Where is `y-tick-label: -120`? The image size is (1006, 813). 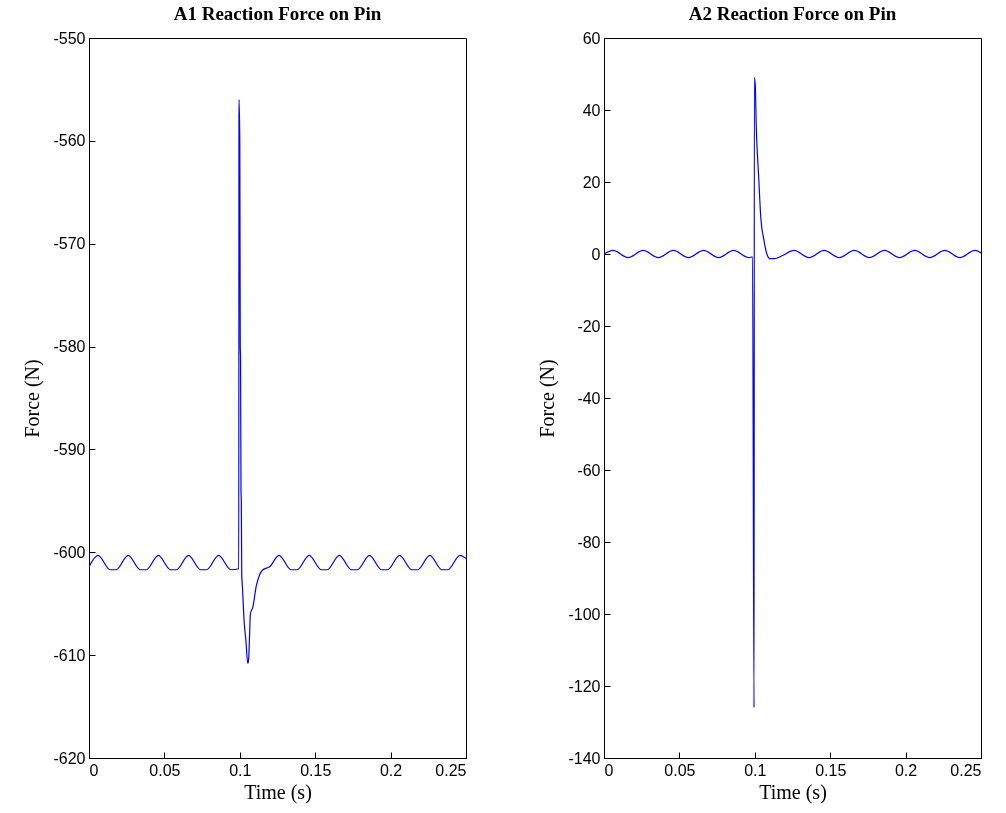
y-tick-label: -120 is located at coordinates (584, 686).